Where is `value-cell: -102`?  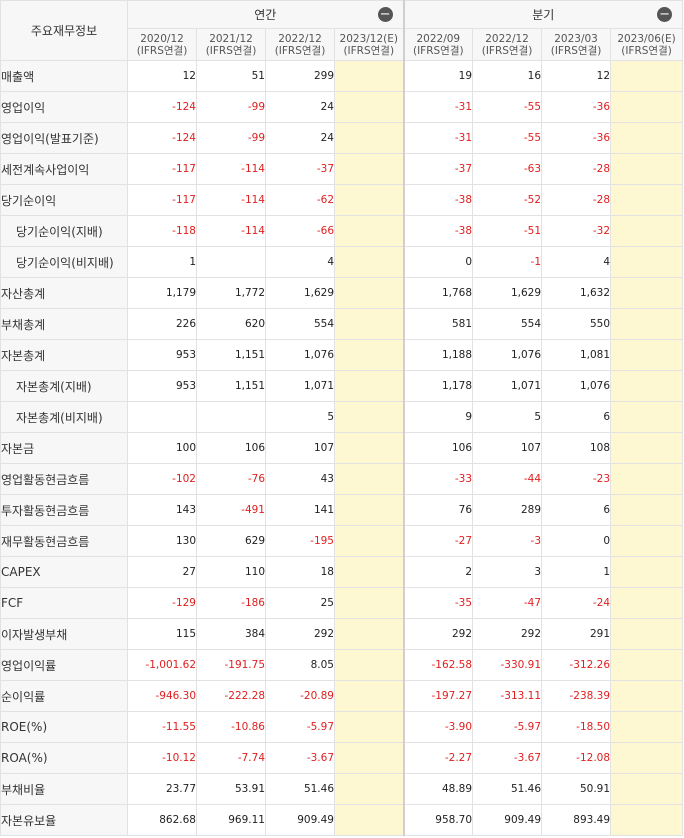
value-cell: -102 is located at coordinates (162, 479).